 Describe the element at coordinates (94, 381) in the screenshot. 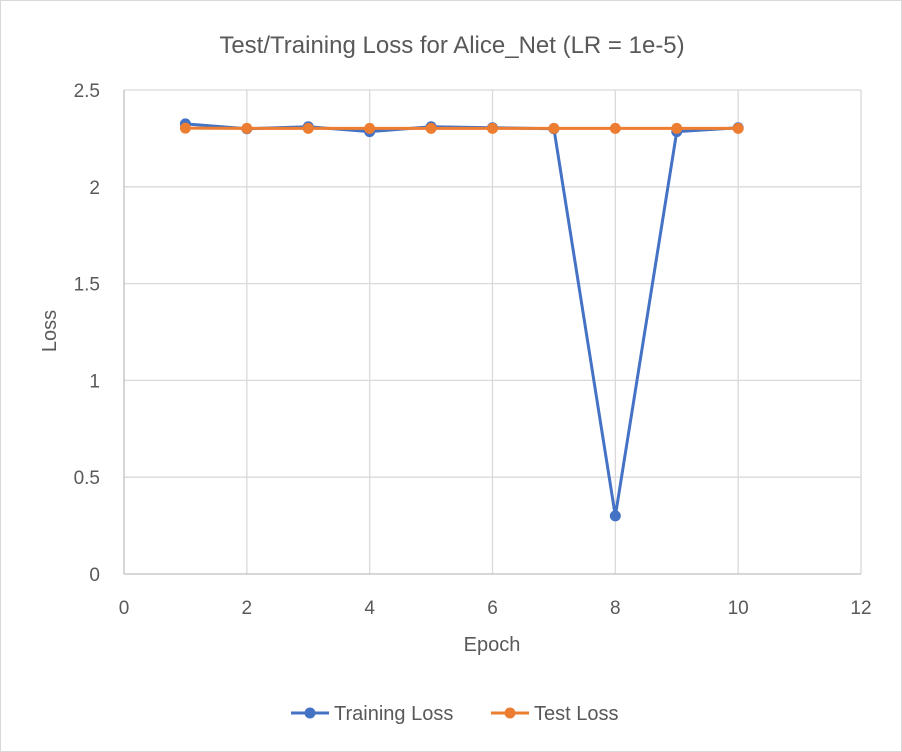

I see `y-tick-label: 1` at that location.